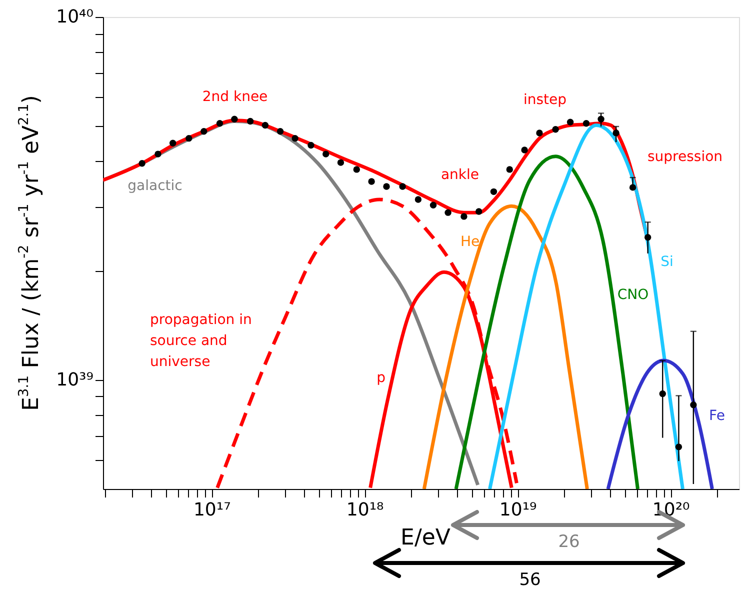 The height and width of the screenshot is (591, 744). Describe the element at coordinates (75, 379) in the screenshot. I see `y-tick-label: 10³⁹` at that location.